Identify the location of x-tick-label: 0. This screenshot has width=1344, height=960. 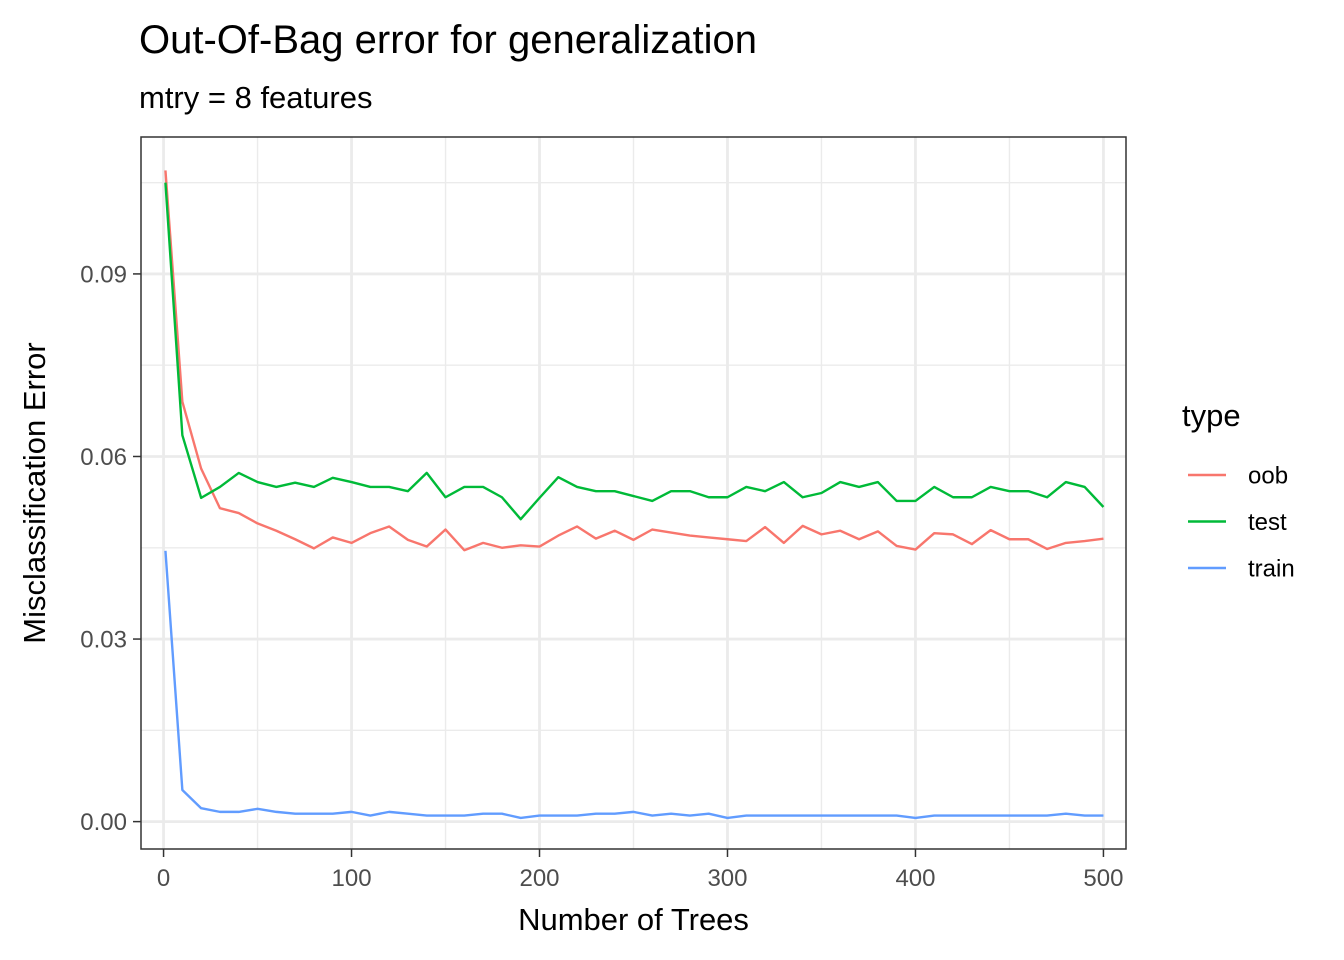
(163, 878).